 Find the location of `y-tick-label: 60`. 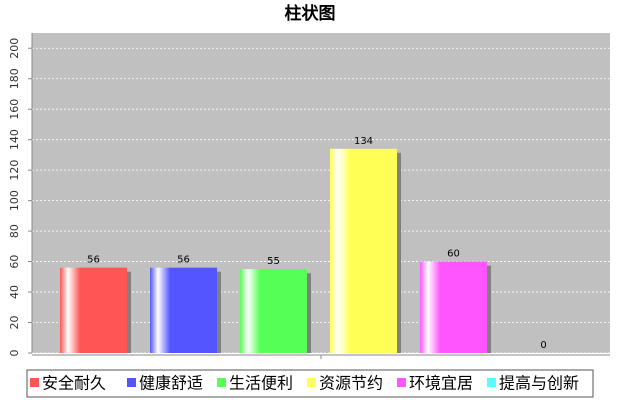

y-tick-label: 60 is located at coordinates (14, 262).